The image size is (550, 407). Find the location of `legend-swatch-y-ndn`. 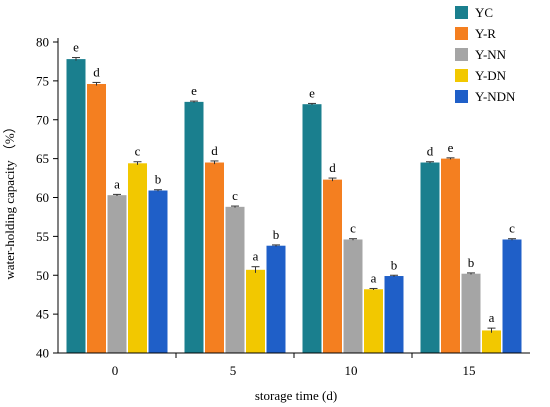

legend-swatch-y-ndn is located at coordinates (461, 96).